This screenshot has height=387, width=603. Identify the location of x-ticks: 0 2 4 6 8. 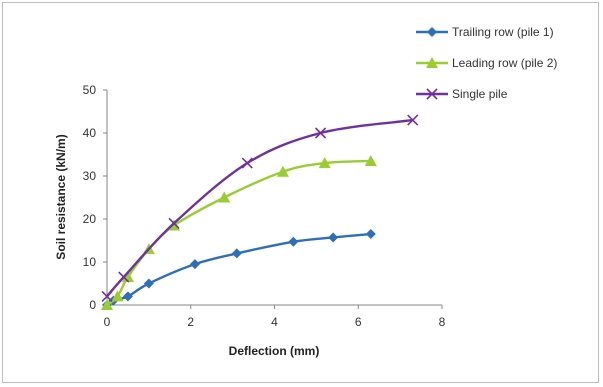
(275, 317).